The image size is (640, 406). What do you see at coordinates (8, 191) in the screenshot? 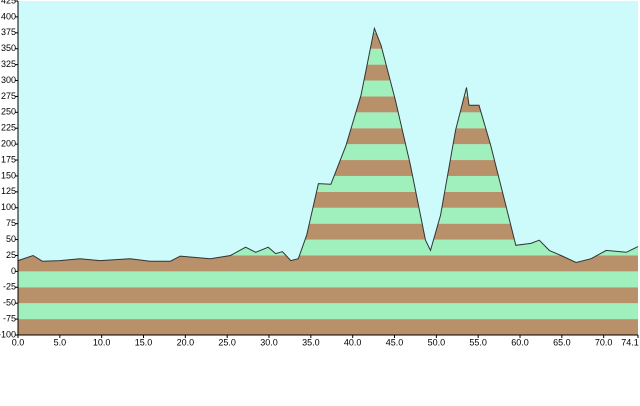
I see `y-tick-label: 125` at bounding box center [8, 191].